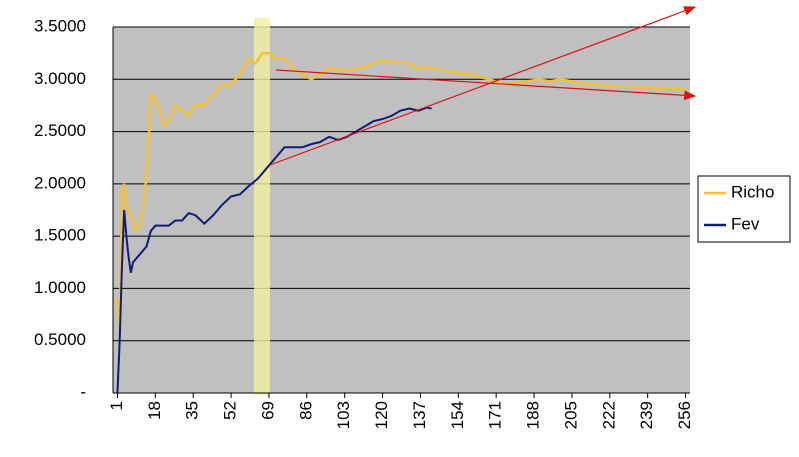  Describe the element at coordinates (60, 287) in the screenshot. I see `y-tick-label: 1.0000` at that location.